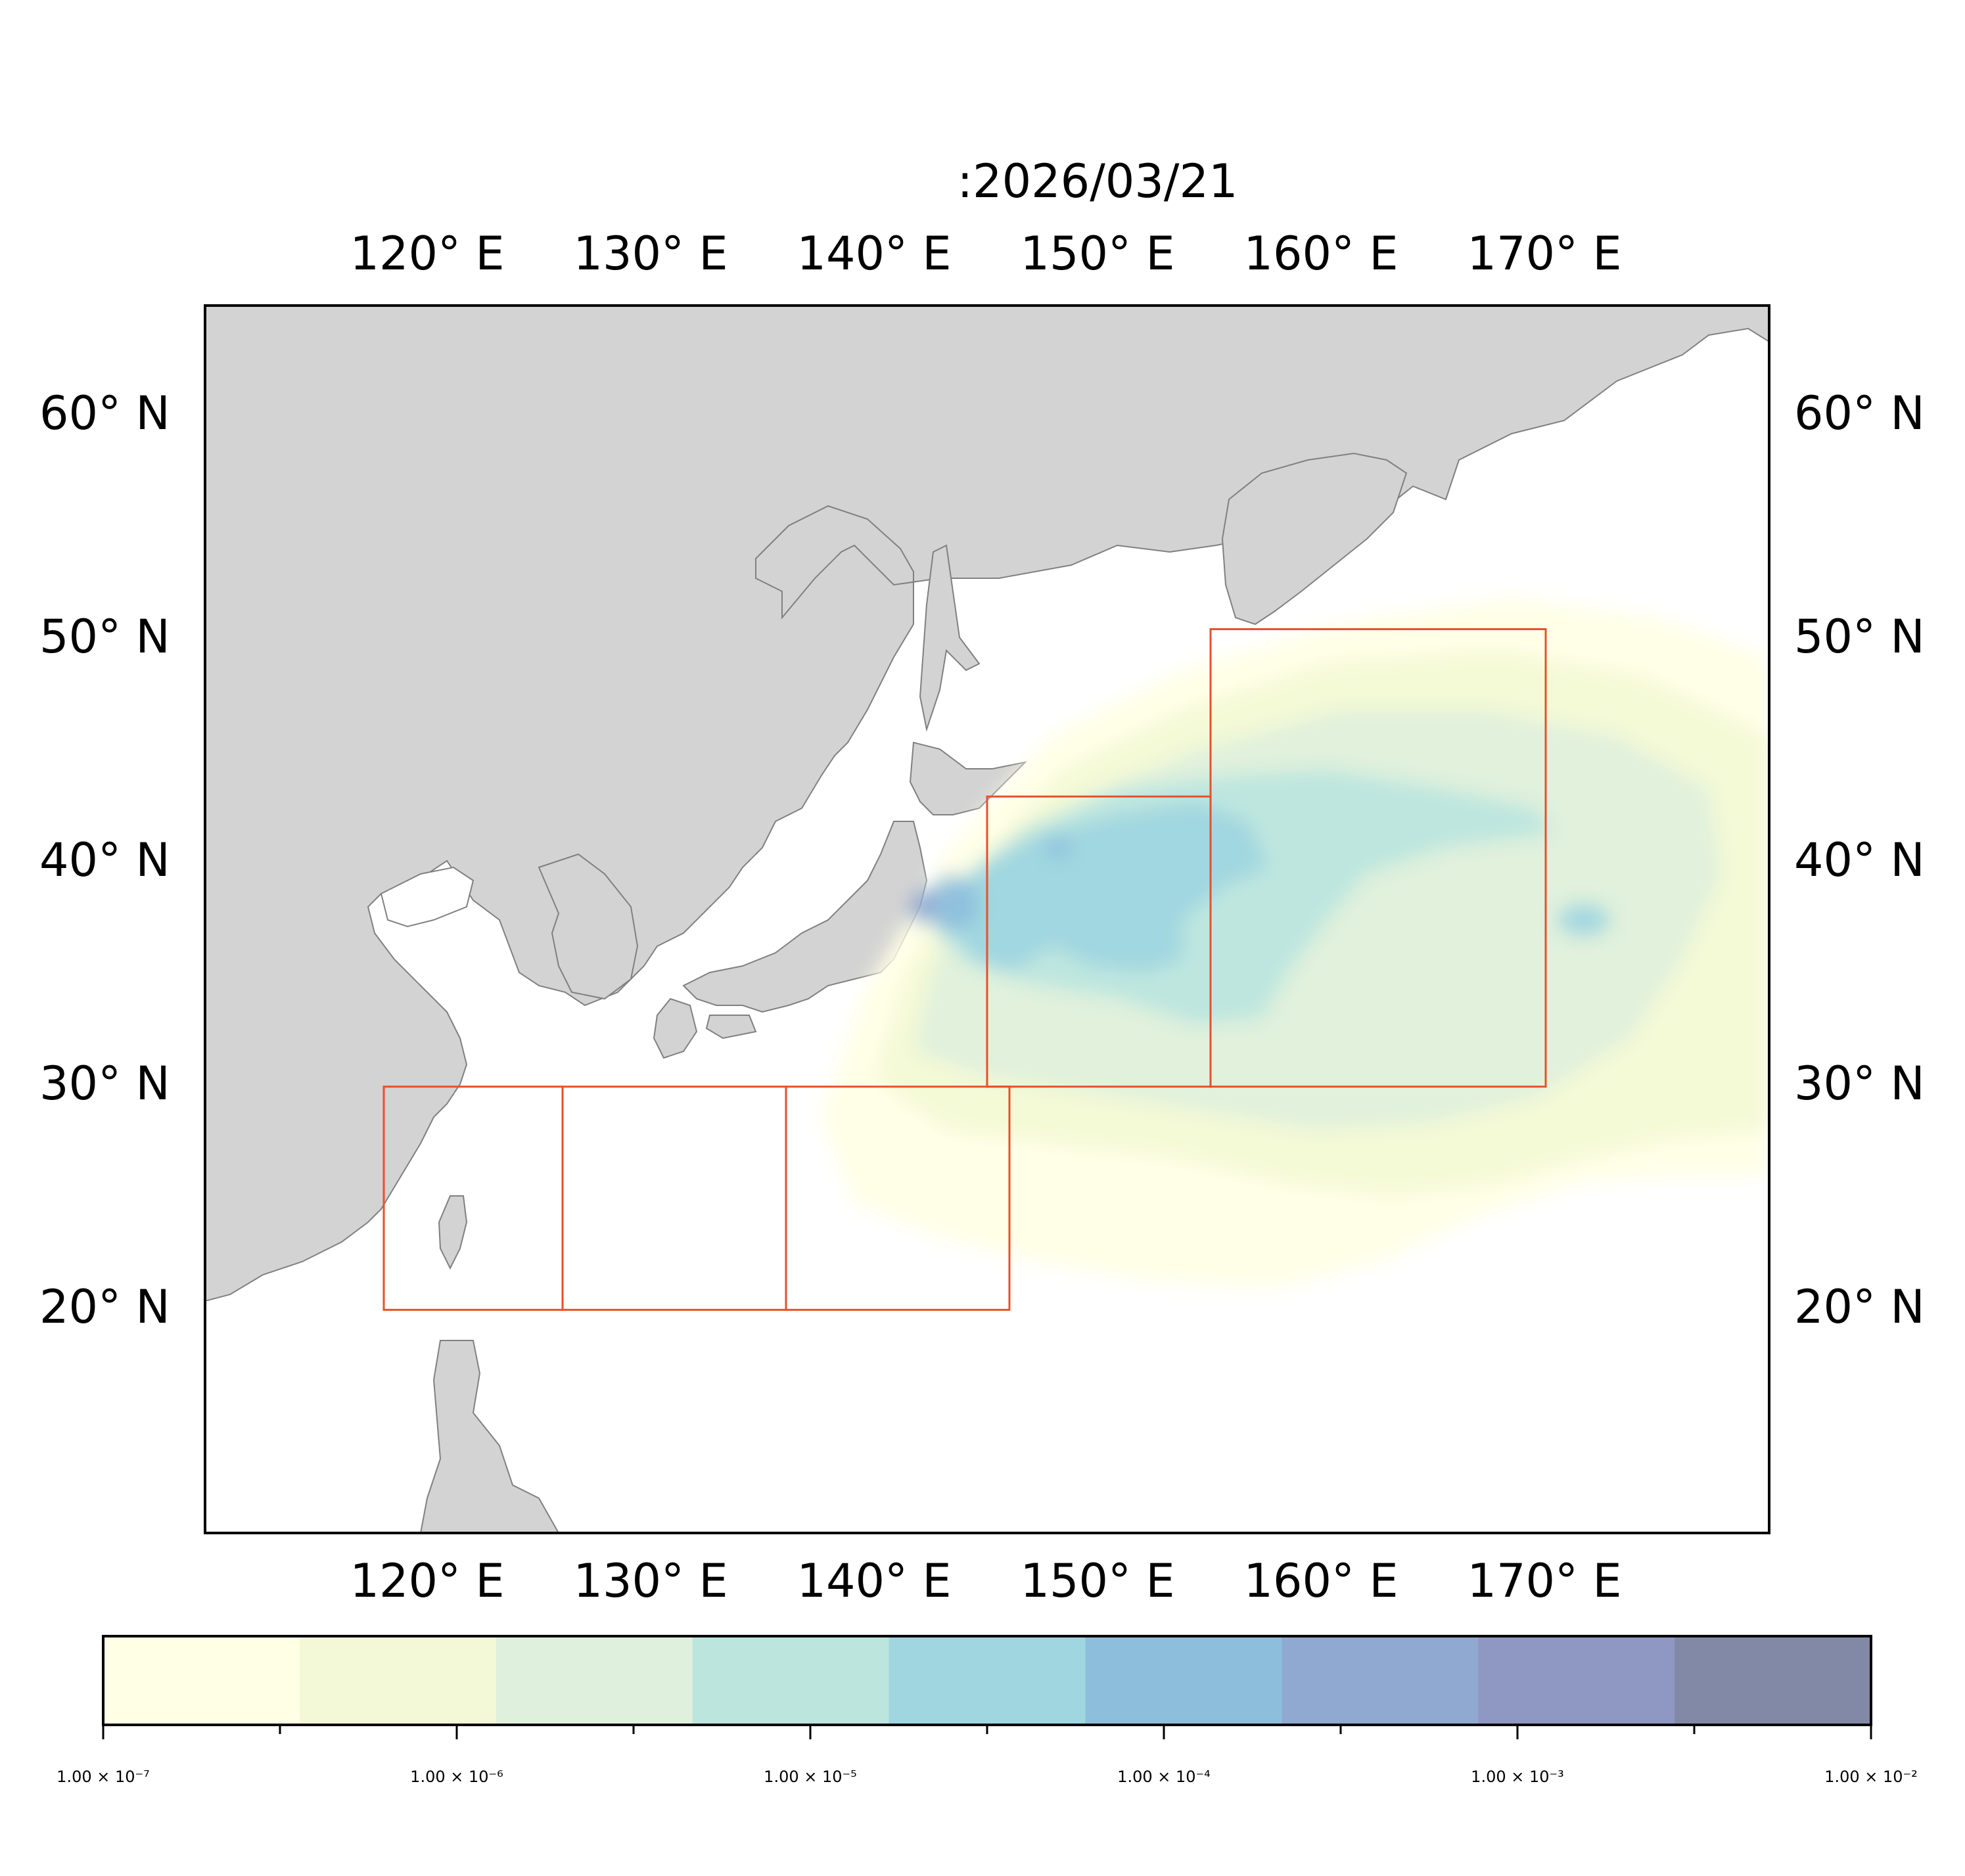 Image resolution: width=1965 pixels, height=1876 pixels. Describe the element at coordinates (810, 1777) in the screenshot. I see `colorbar-tick-label: 1.00 × 10⁻⁵` at that location.